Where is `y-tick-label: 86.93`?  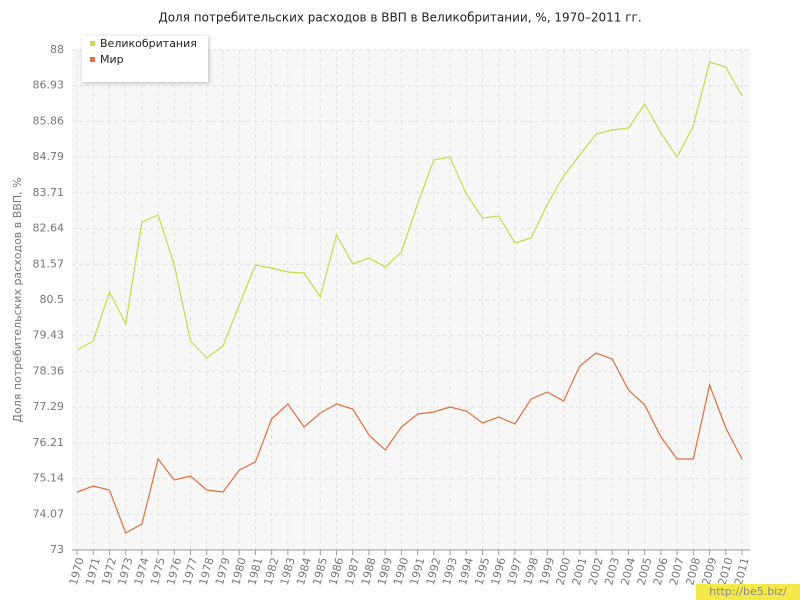 y-tick-label: 86.93 is located at coordinates (49, 85).